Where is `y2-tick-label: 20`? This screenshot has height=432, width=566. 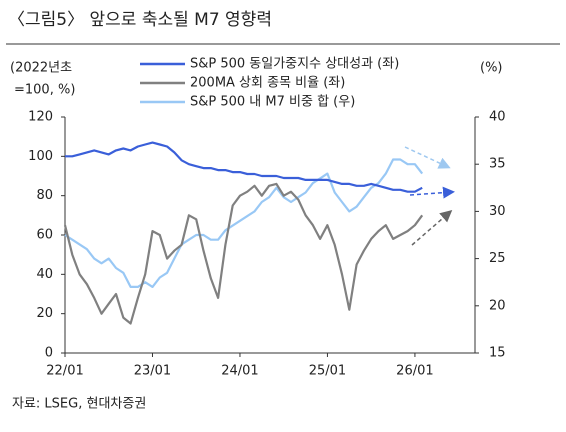 y2-tick-label: 20 is located at coordinates (497, 305).